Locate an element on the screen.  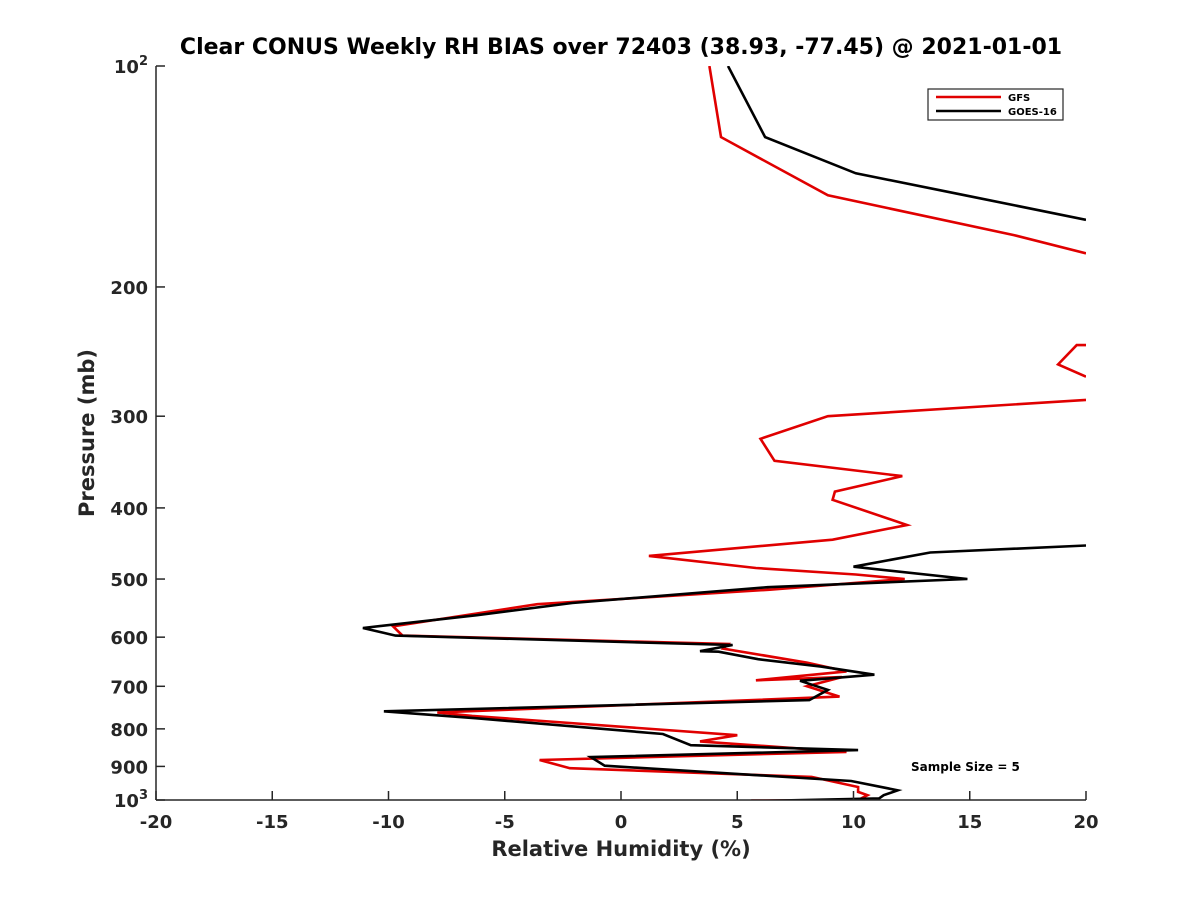
y-tick-label: 400 is located at coordinates (129, 509).